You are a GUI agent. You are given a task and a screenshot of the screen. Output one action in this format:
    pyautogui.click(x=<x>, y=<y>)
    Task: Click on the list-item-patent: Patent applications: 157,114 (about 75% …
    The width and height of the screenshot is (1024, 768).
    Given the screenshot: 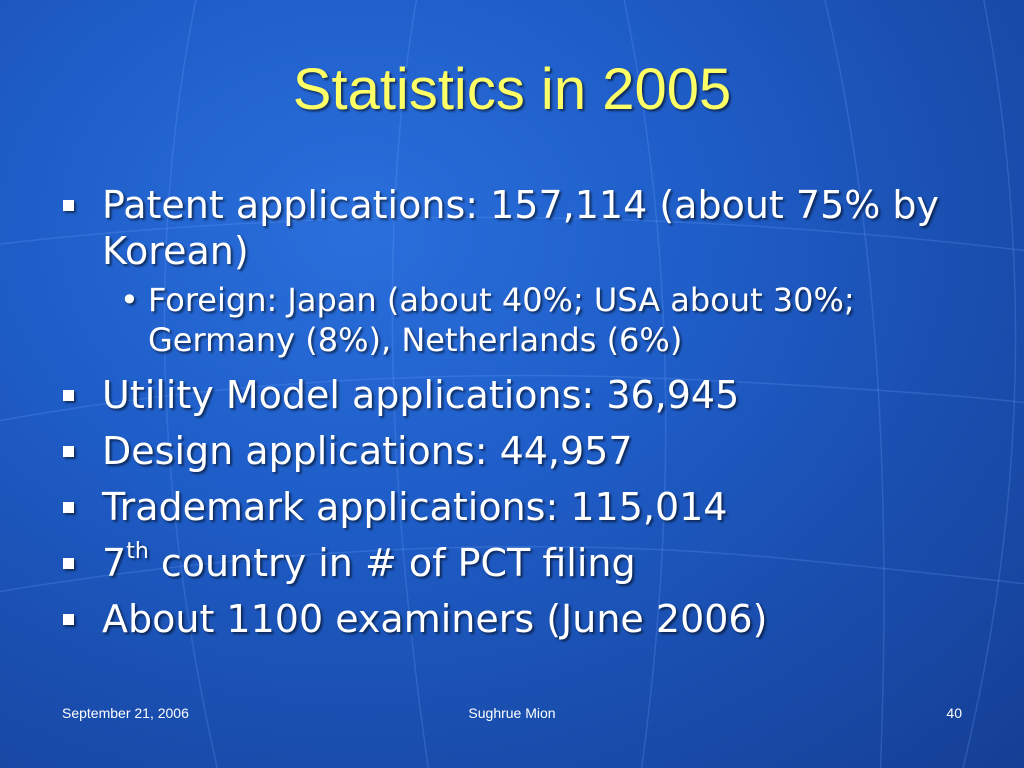 What is the action you would take?
    pyautogui.click(x=520, y=228)
    